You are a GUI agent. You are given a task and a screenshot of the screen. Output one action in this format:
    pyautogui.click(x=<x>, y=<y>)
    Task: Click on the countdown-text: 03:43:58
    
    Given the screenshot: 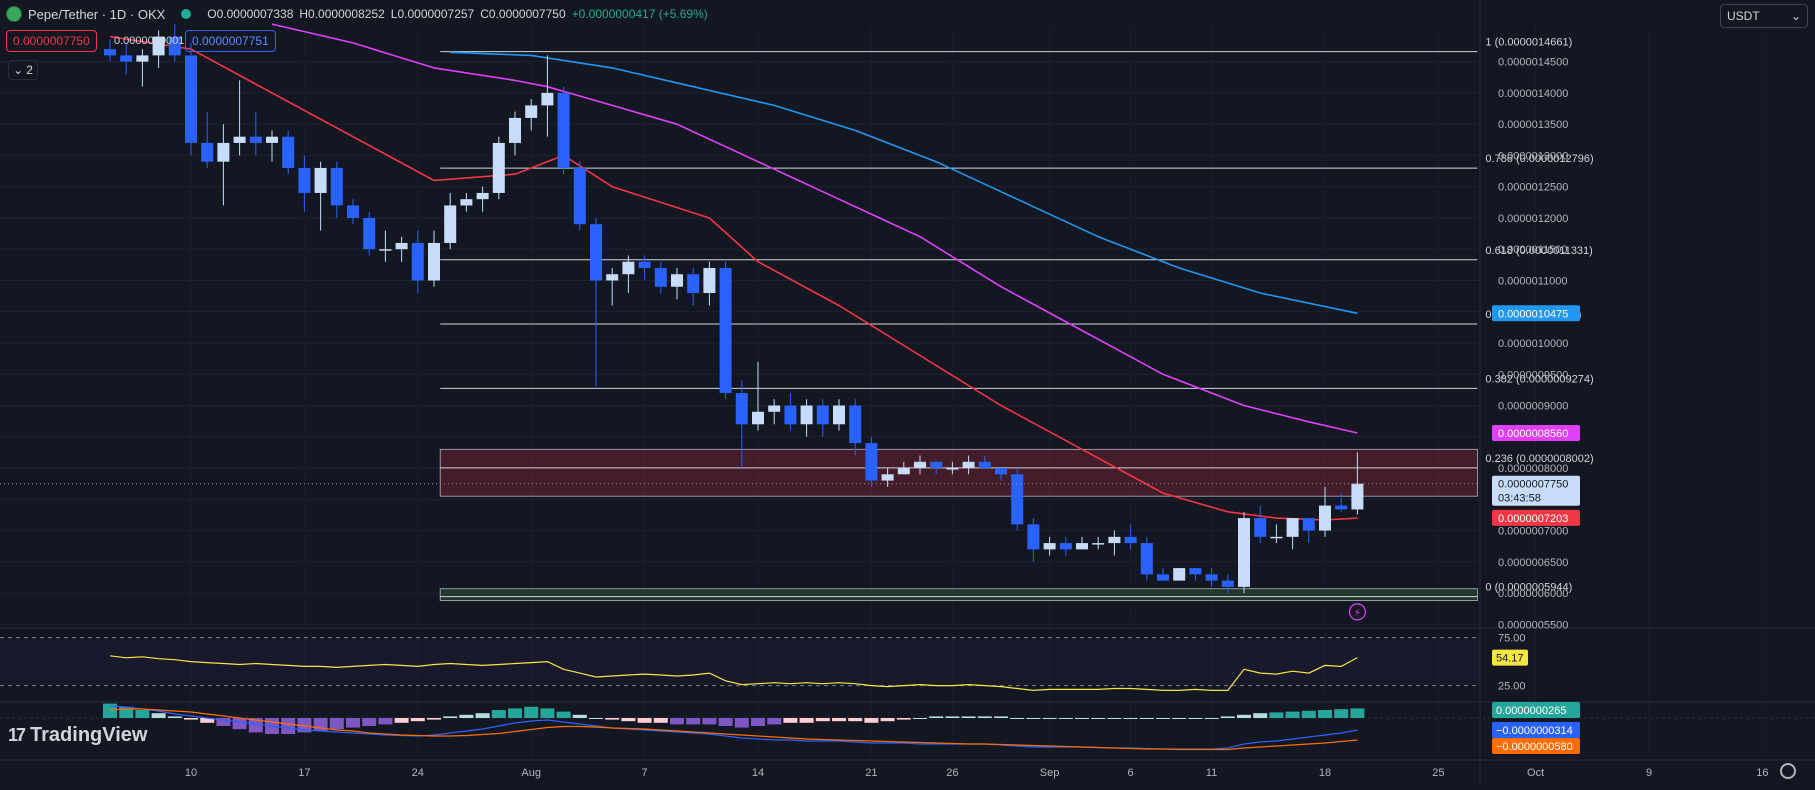 What is the action you would take?
    pyautogui.click(x=1519, y=499)
    